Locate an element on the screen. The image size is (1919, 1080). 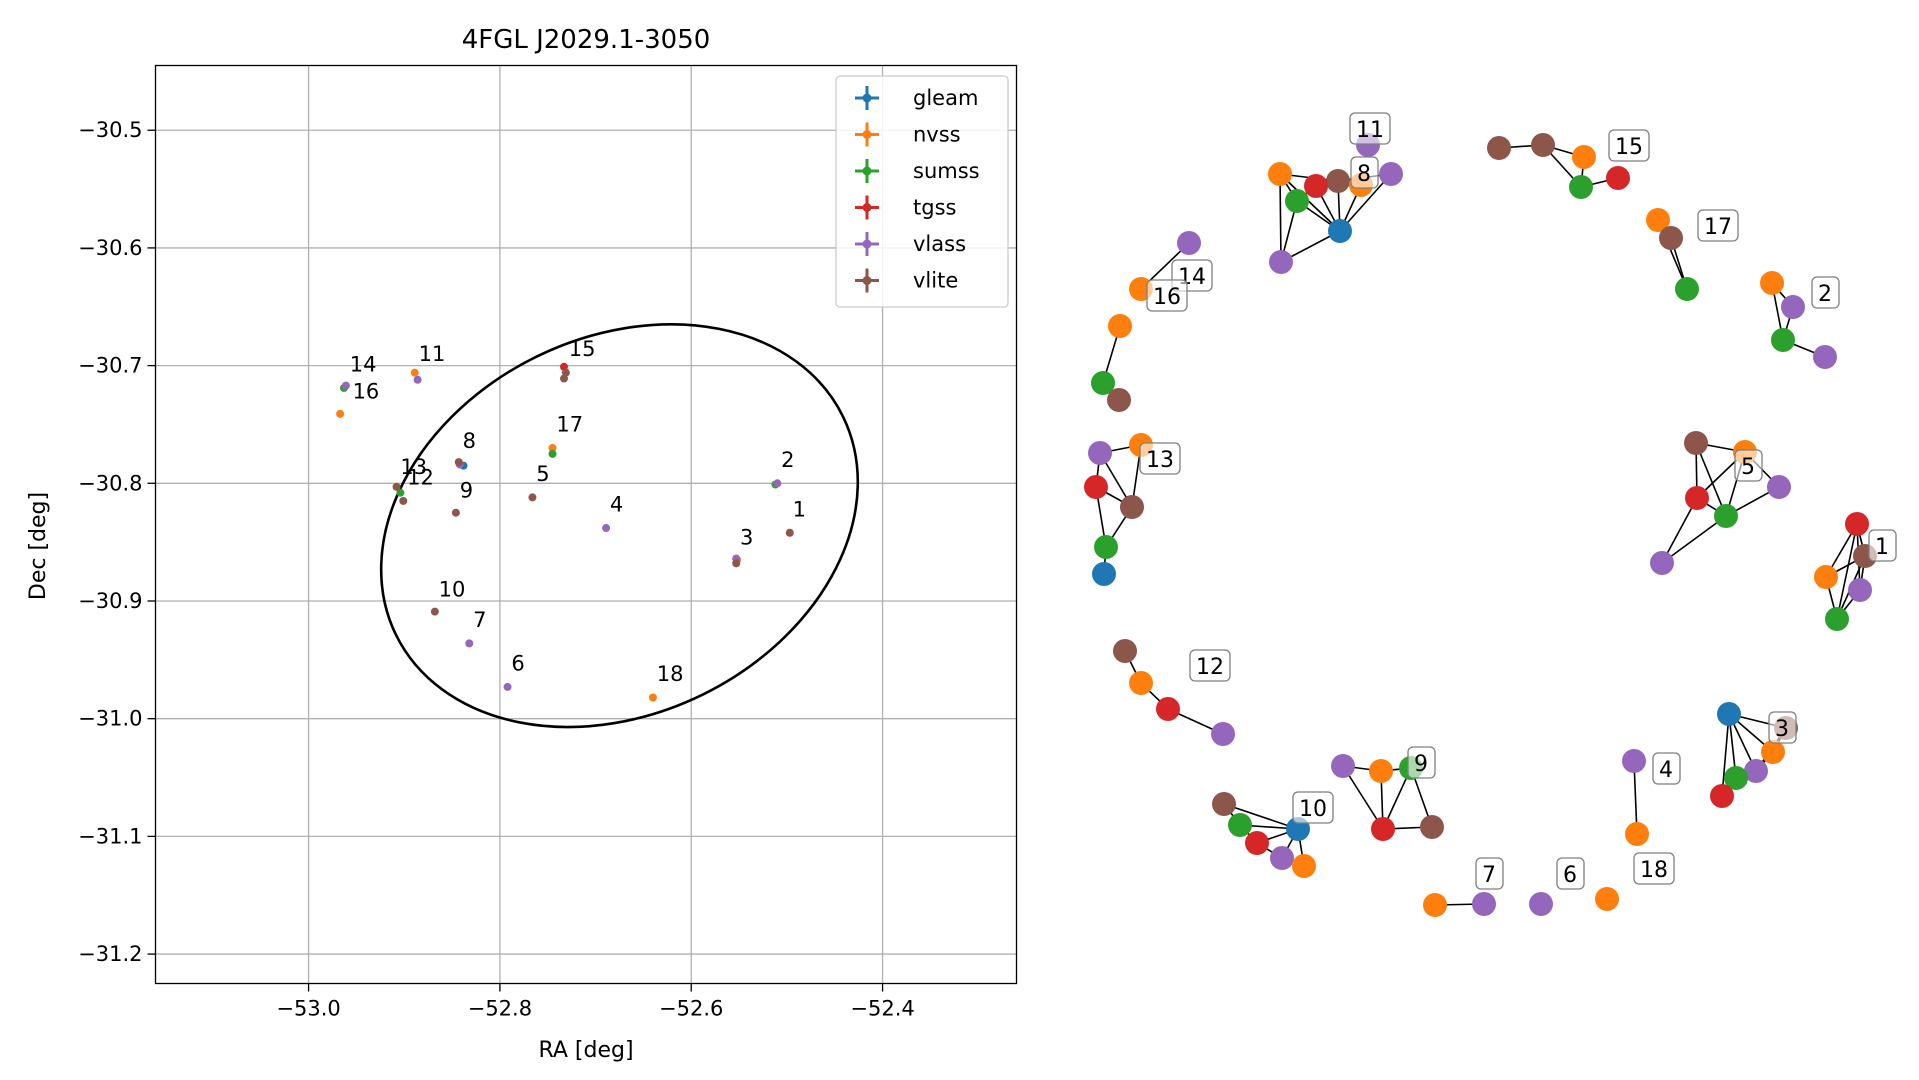
legend-marker-vlass is located at coordinates (867, 244).